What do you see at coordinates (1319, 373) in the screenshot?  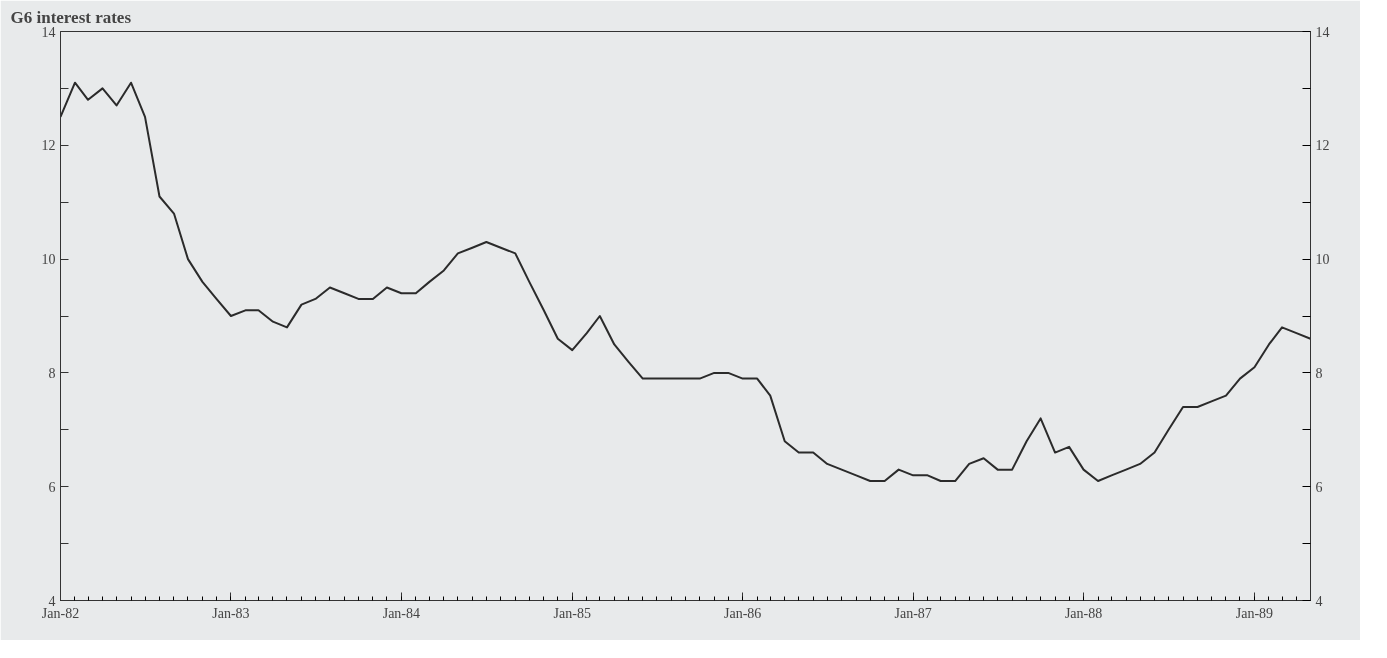 I see `y2-tick-label: 8` at bounding box center [1319, 373].